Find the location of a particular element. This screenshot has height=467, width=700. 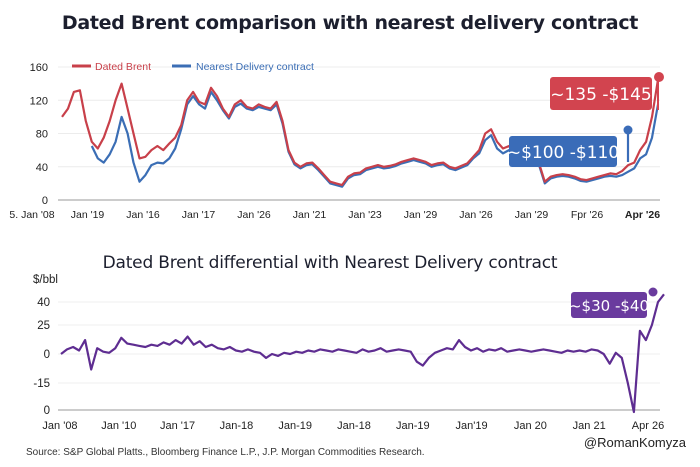

annotation-box-dated-brent is located at coordinates (601, 93).